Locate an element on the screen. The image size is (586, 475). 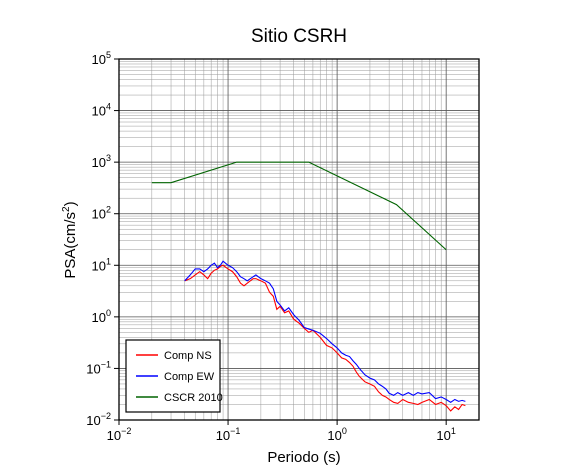
y-tick-label: 10⁵ is located at coordinates (101, 58).